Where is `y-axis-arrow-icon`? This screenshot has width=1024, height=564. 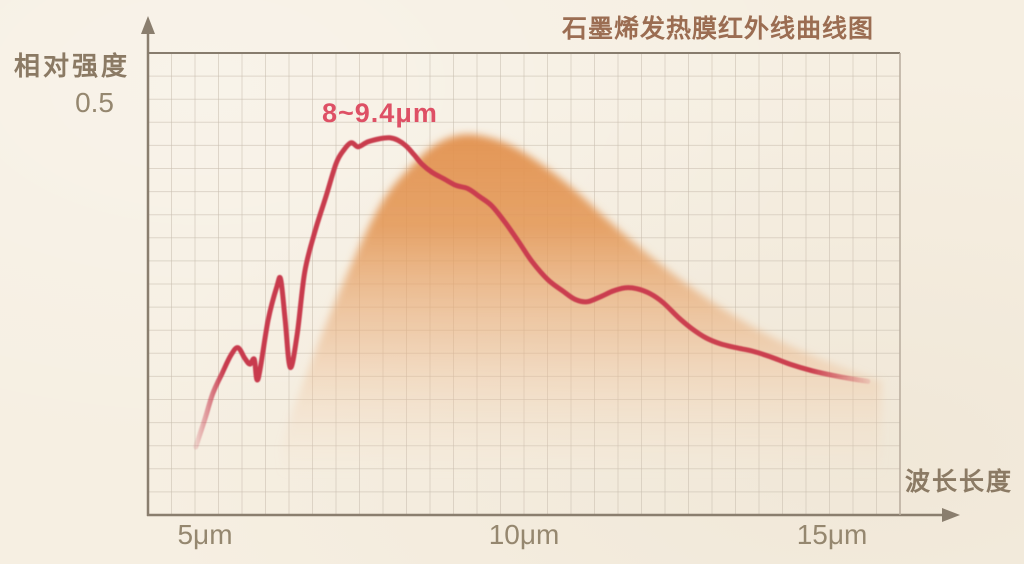
y-axis-arrow-icon is located at coordinates (148, 25).